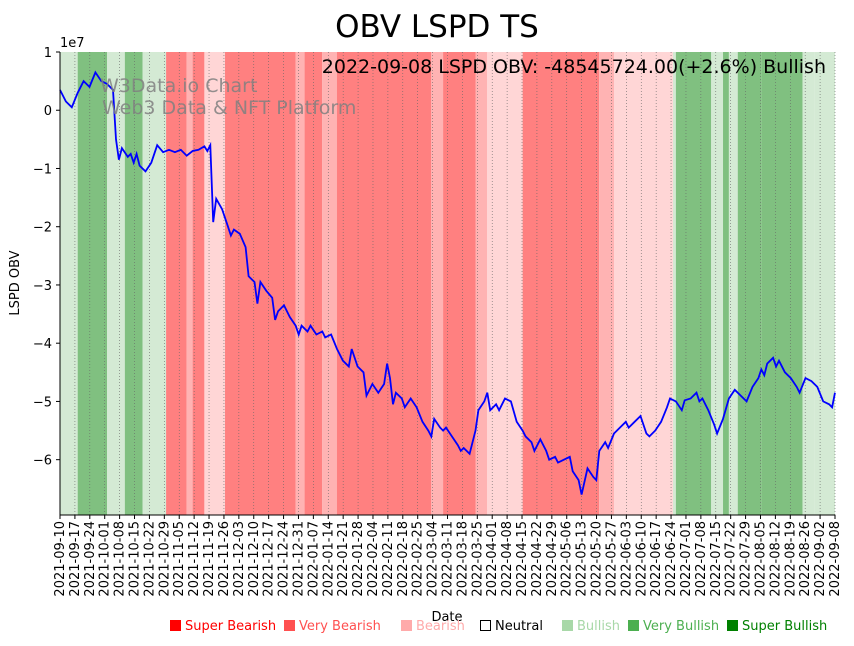 The height and width of the screenshot is (646, 854). Describe the element at coordinates (42, 169) in the screenshot. I see `y-tick-label: −1` at that location.